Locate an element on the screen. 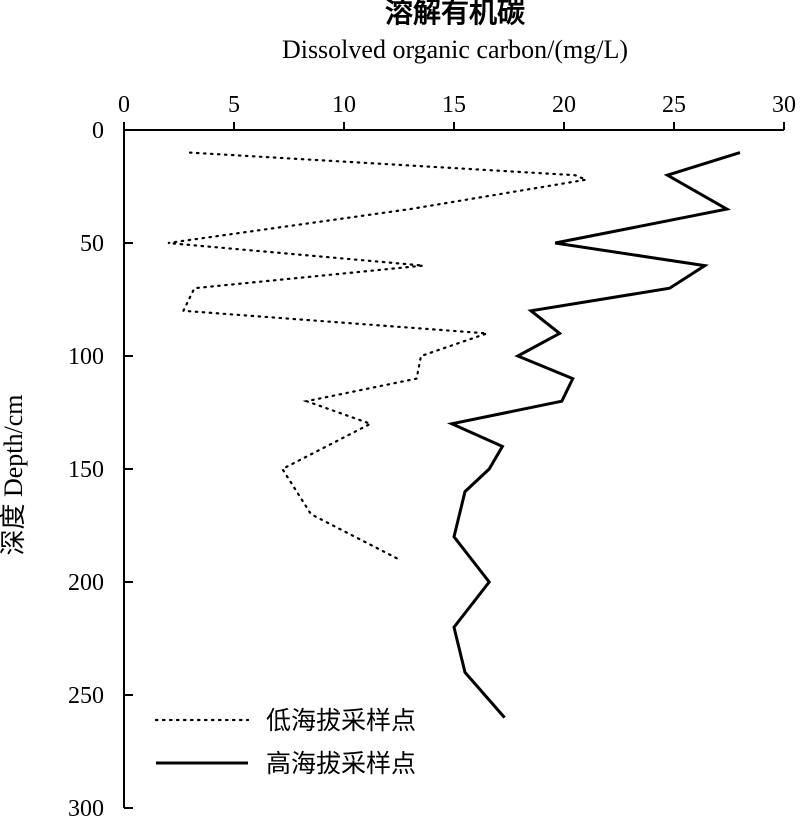  x-tick-label: 10 is located at coordinates (344, 105).